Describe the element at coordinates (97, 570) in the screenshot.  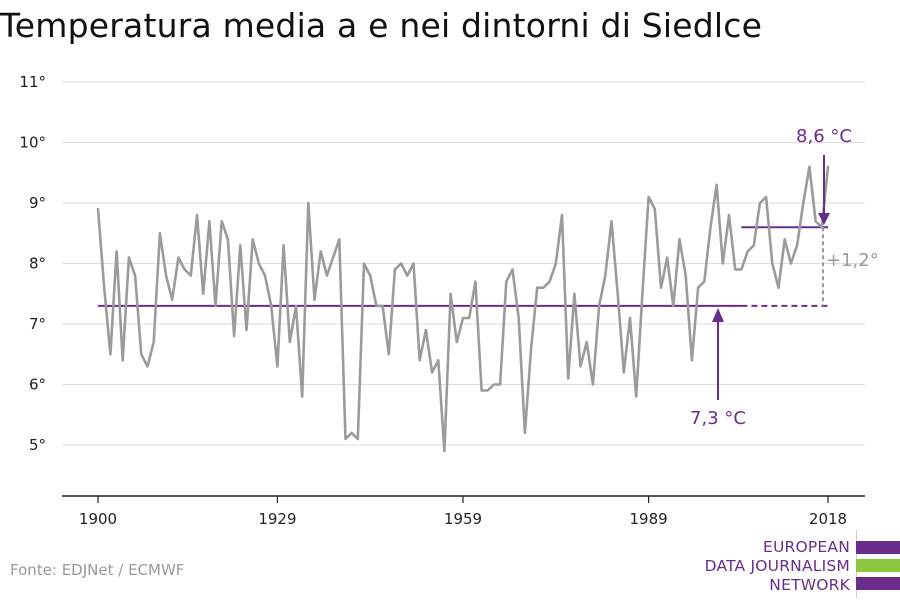
I see `source-credit: Fonte: EDJNet / ECMWF` at that location.